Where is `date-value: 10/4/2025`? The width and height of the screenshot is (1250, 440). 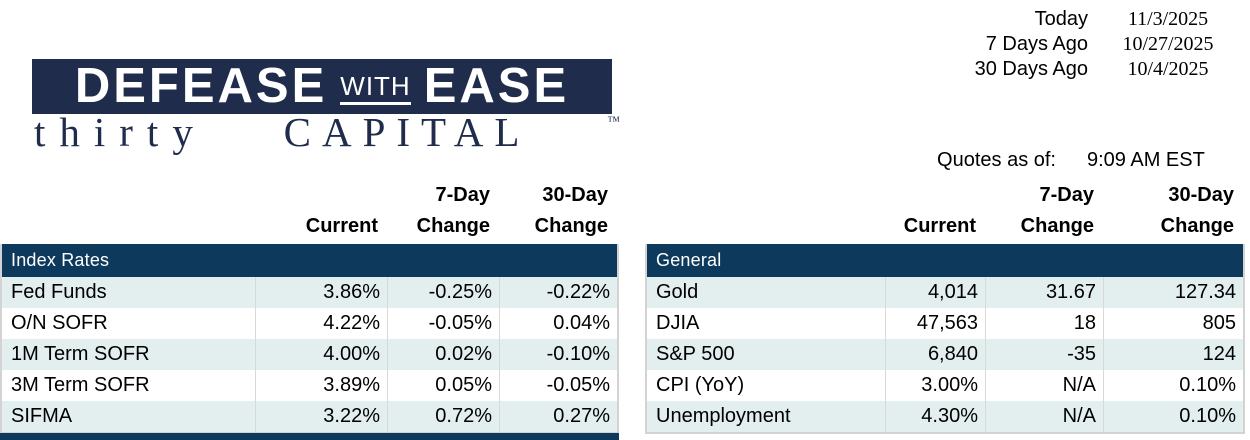
date-value: 10/4/2025 is located at coordinates (1168, 69).